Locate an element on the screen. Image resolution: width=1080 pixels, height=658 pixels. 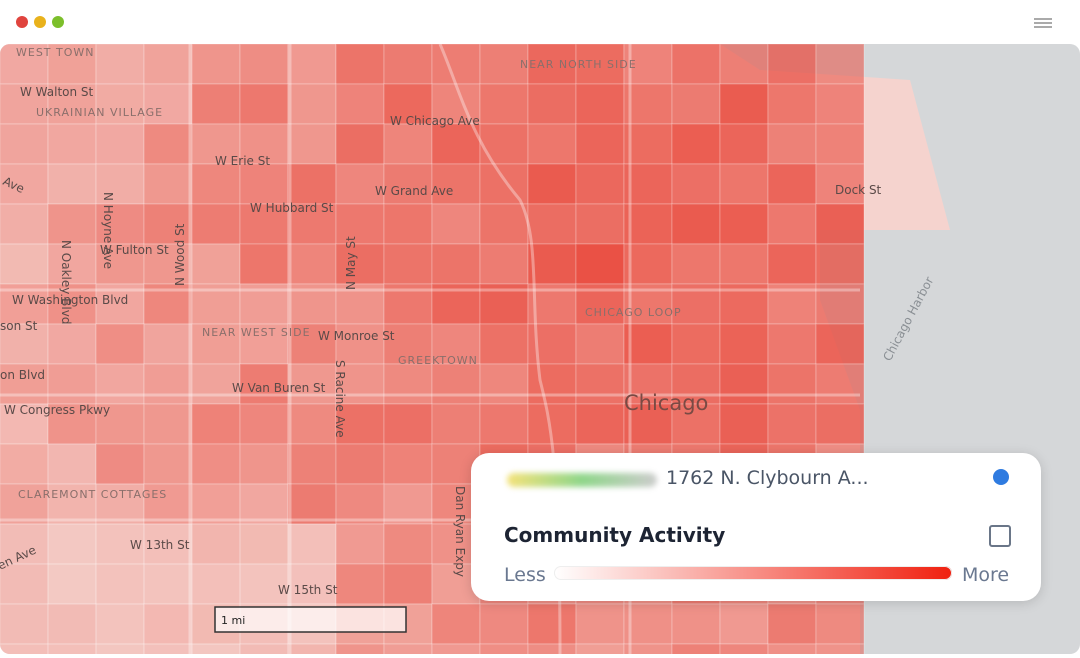
street-label: W Erie St is located at coordinates (242, 161).